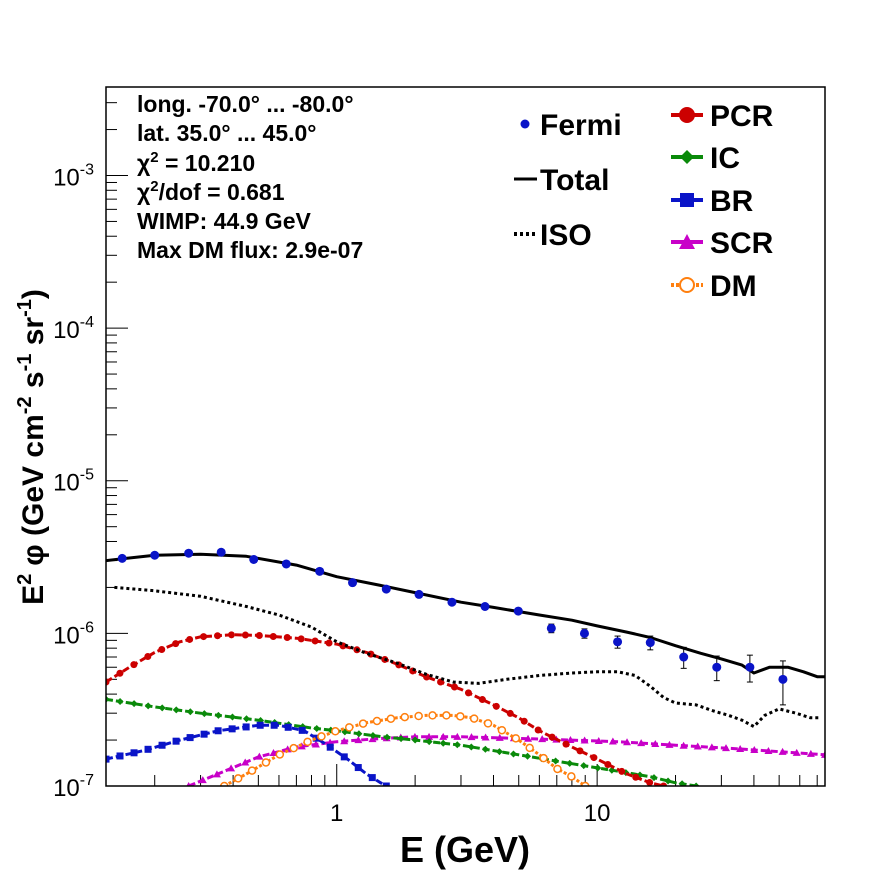 This screenshot has width=896, height=872. Describe the element at coordinates (250, 250) in the screenshot. I see `info-max-dm-flux: Max DM flux: 2.9e-07` at that location.